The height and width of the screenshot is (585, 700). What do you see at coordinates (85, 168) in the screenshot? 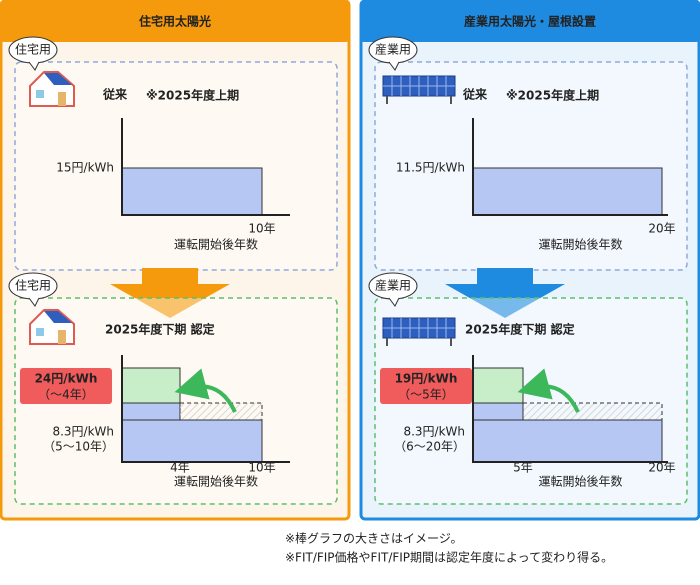
I see `y-label: 15円/kWh` at bounding box center [85, 168].